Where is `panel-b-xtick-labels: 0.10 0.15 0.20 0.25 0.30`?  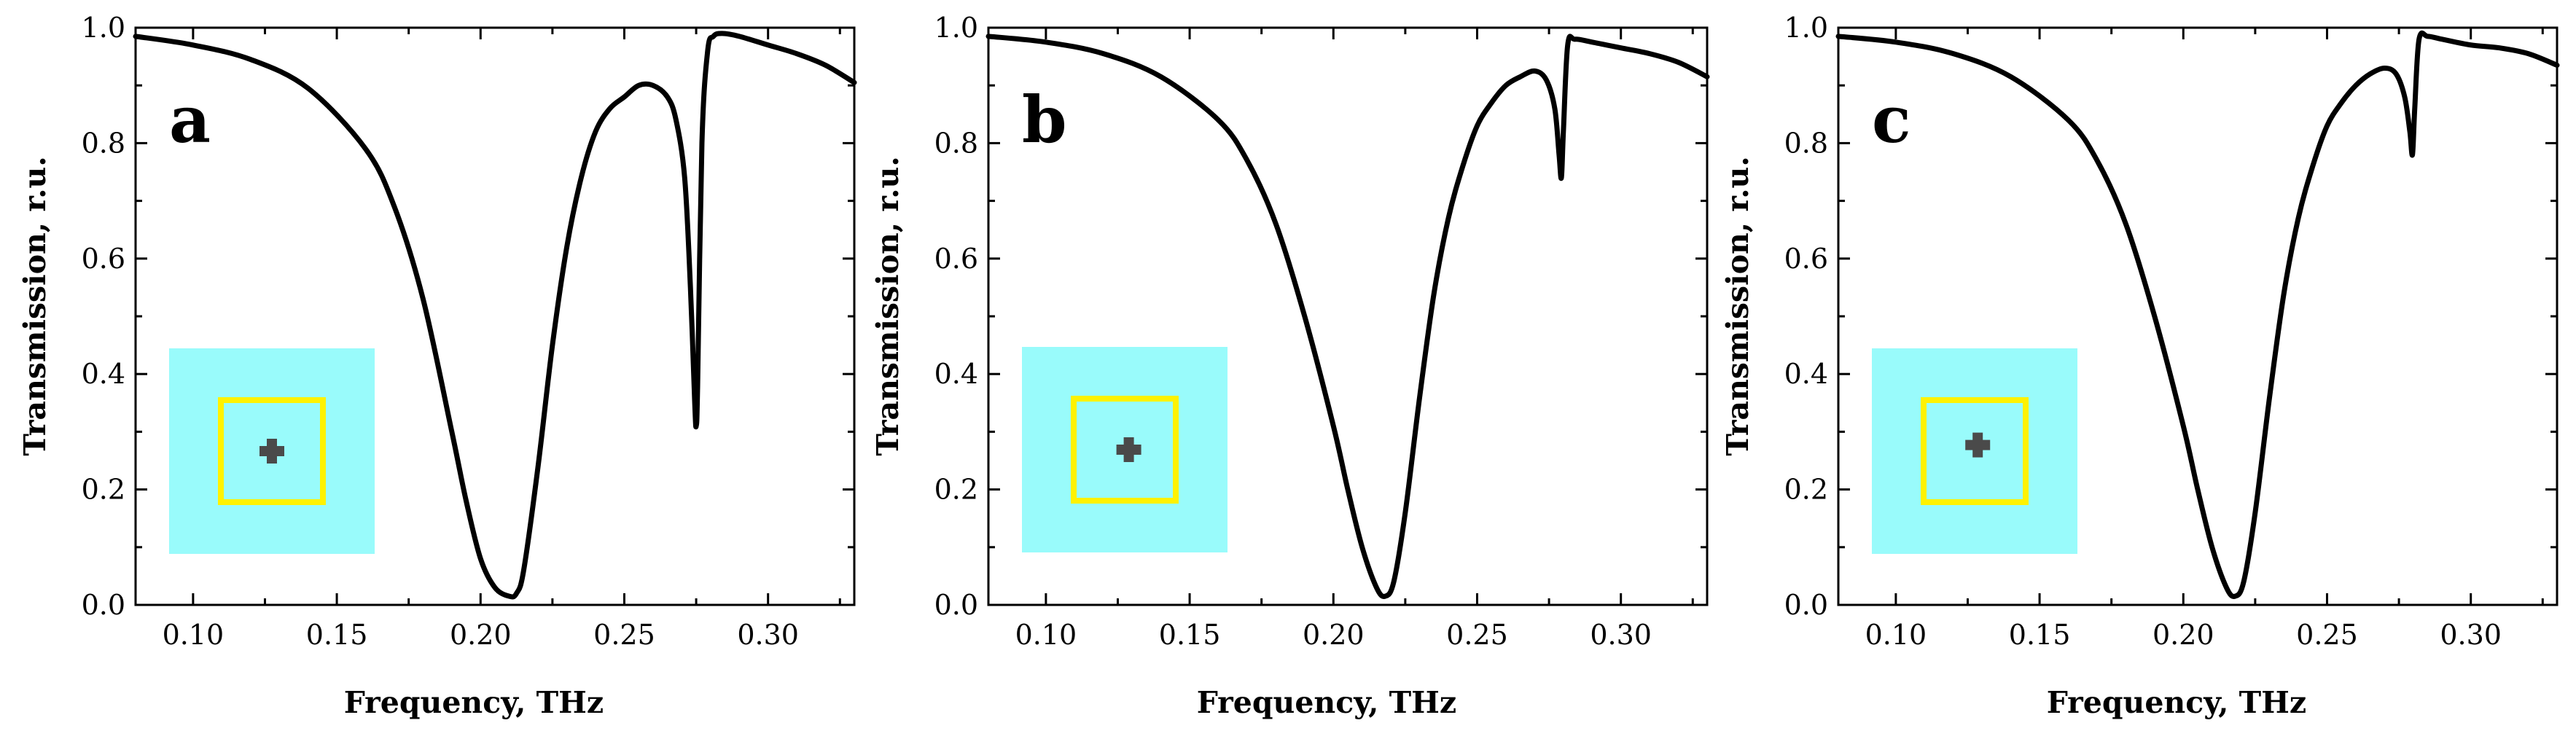 panel-b-xtick-labels: 0.10 0.15 0.20 0.25 0.30 is located at coordinates (1333, 635).